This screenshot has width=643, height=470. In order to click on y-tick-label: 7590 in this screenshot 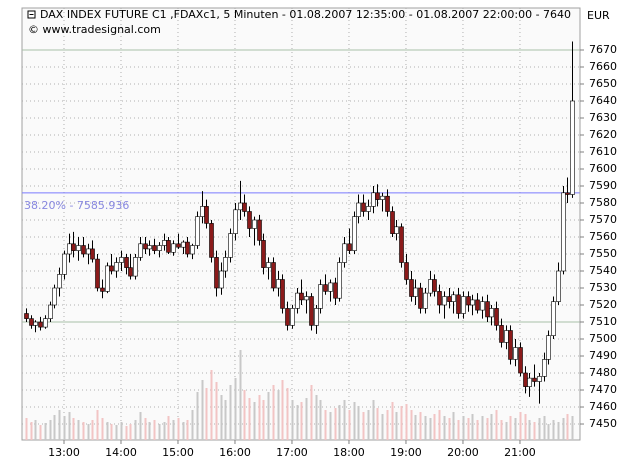, I will do `click(603, 185)`.